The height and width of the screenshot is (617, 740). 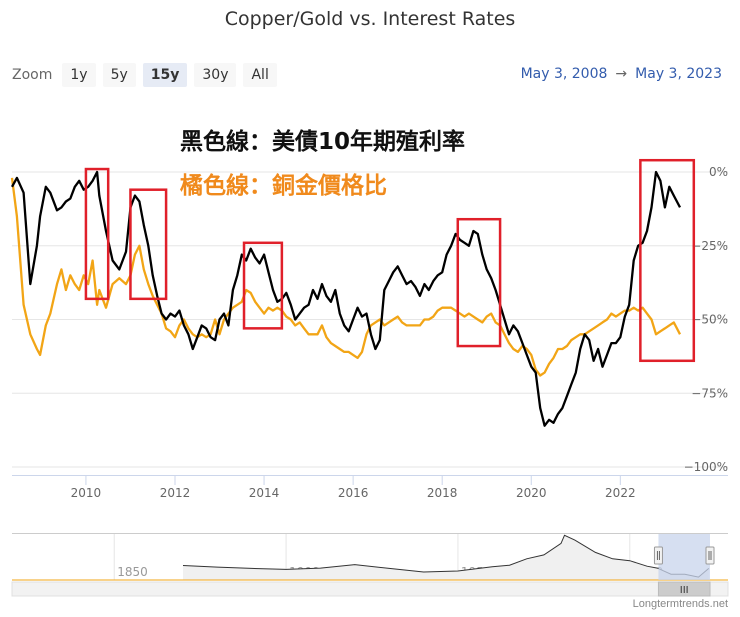 I want to click on zoom-toolbar: Zoom 1y 5y 15y 30y All, so click(x=148, y=75).